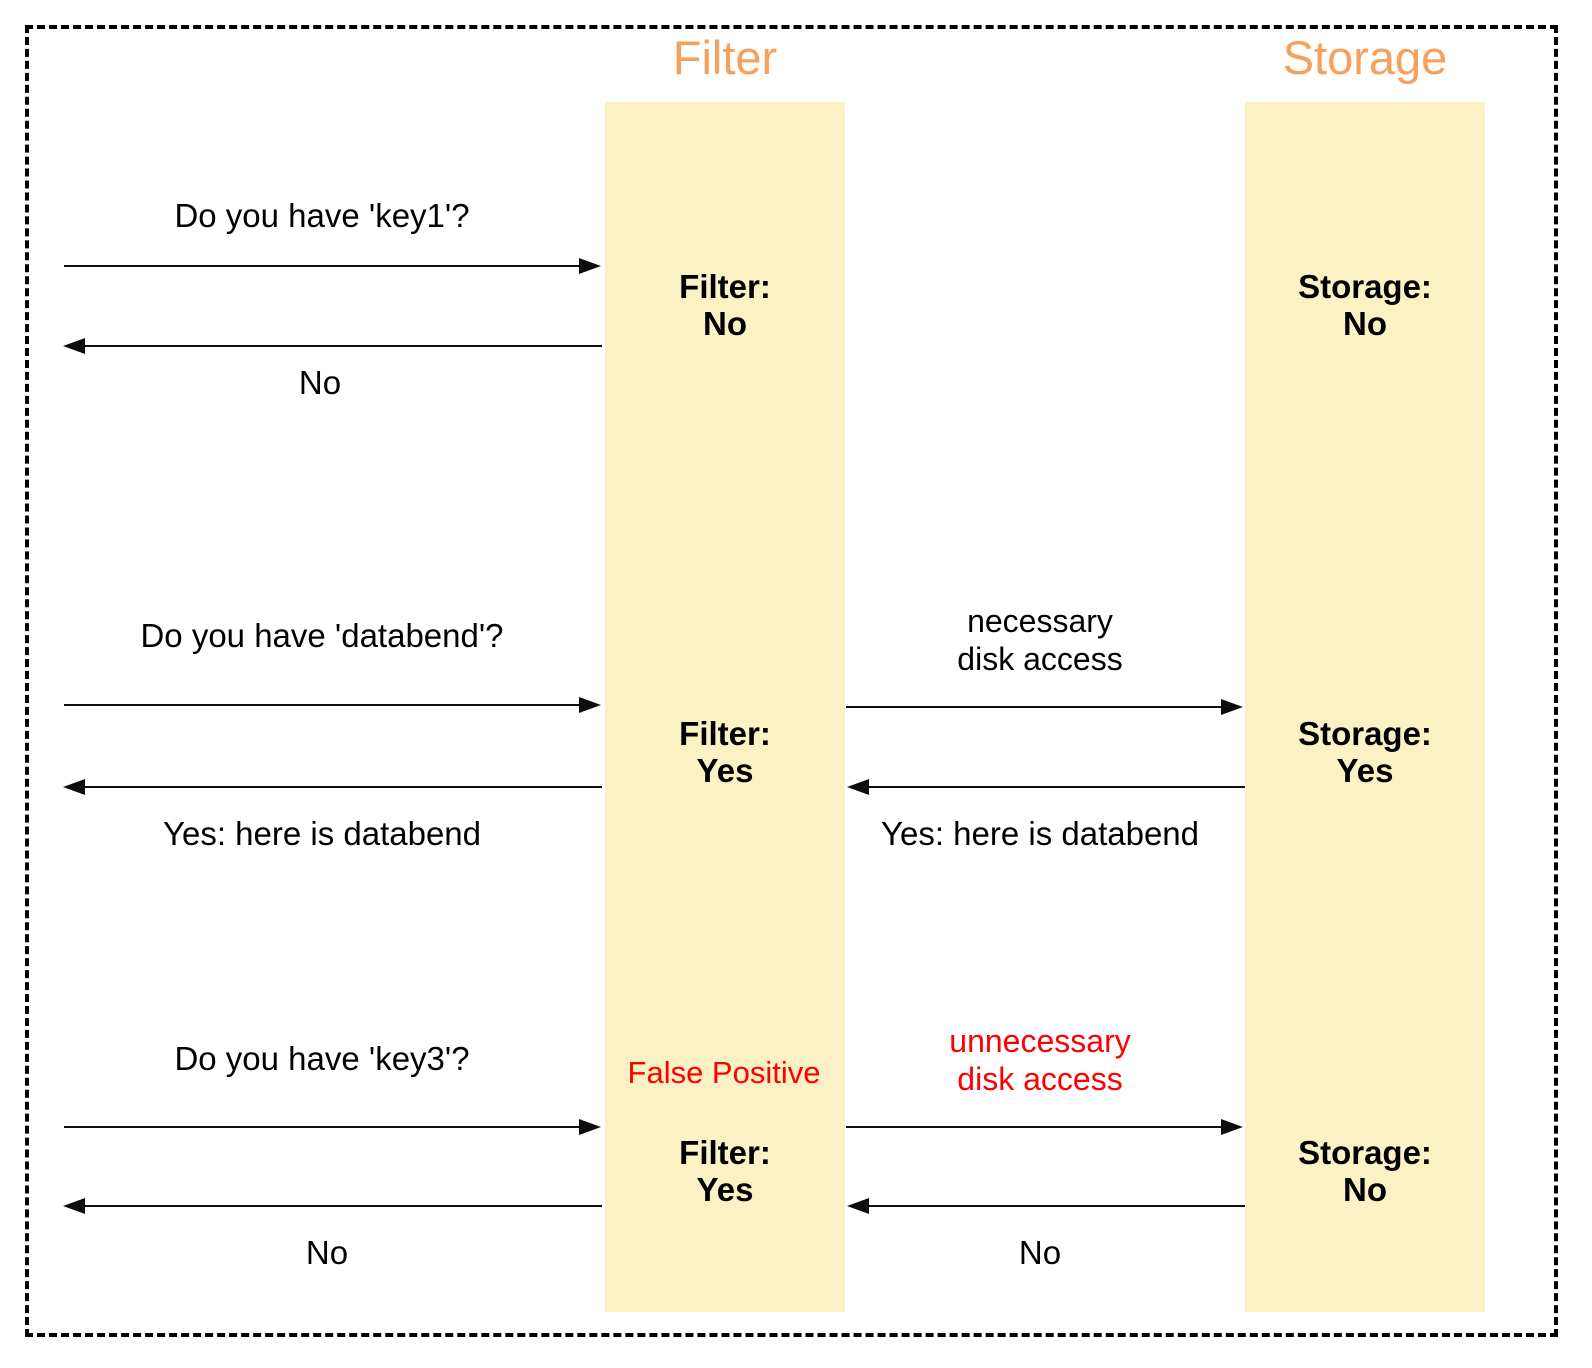 The width and height of the screenshot is (1592, 1368). What do you see at coordinates (1365, 286) in the screenshot?
I see `storage-status-key1-line1: Storage:` at bounding box center [1365, 286].